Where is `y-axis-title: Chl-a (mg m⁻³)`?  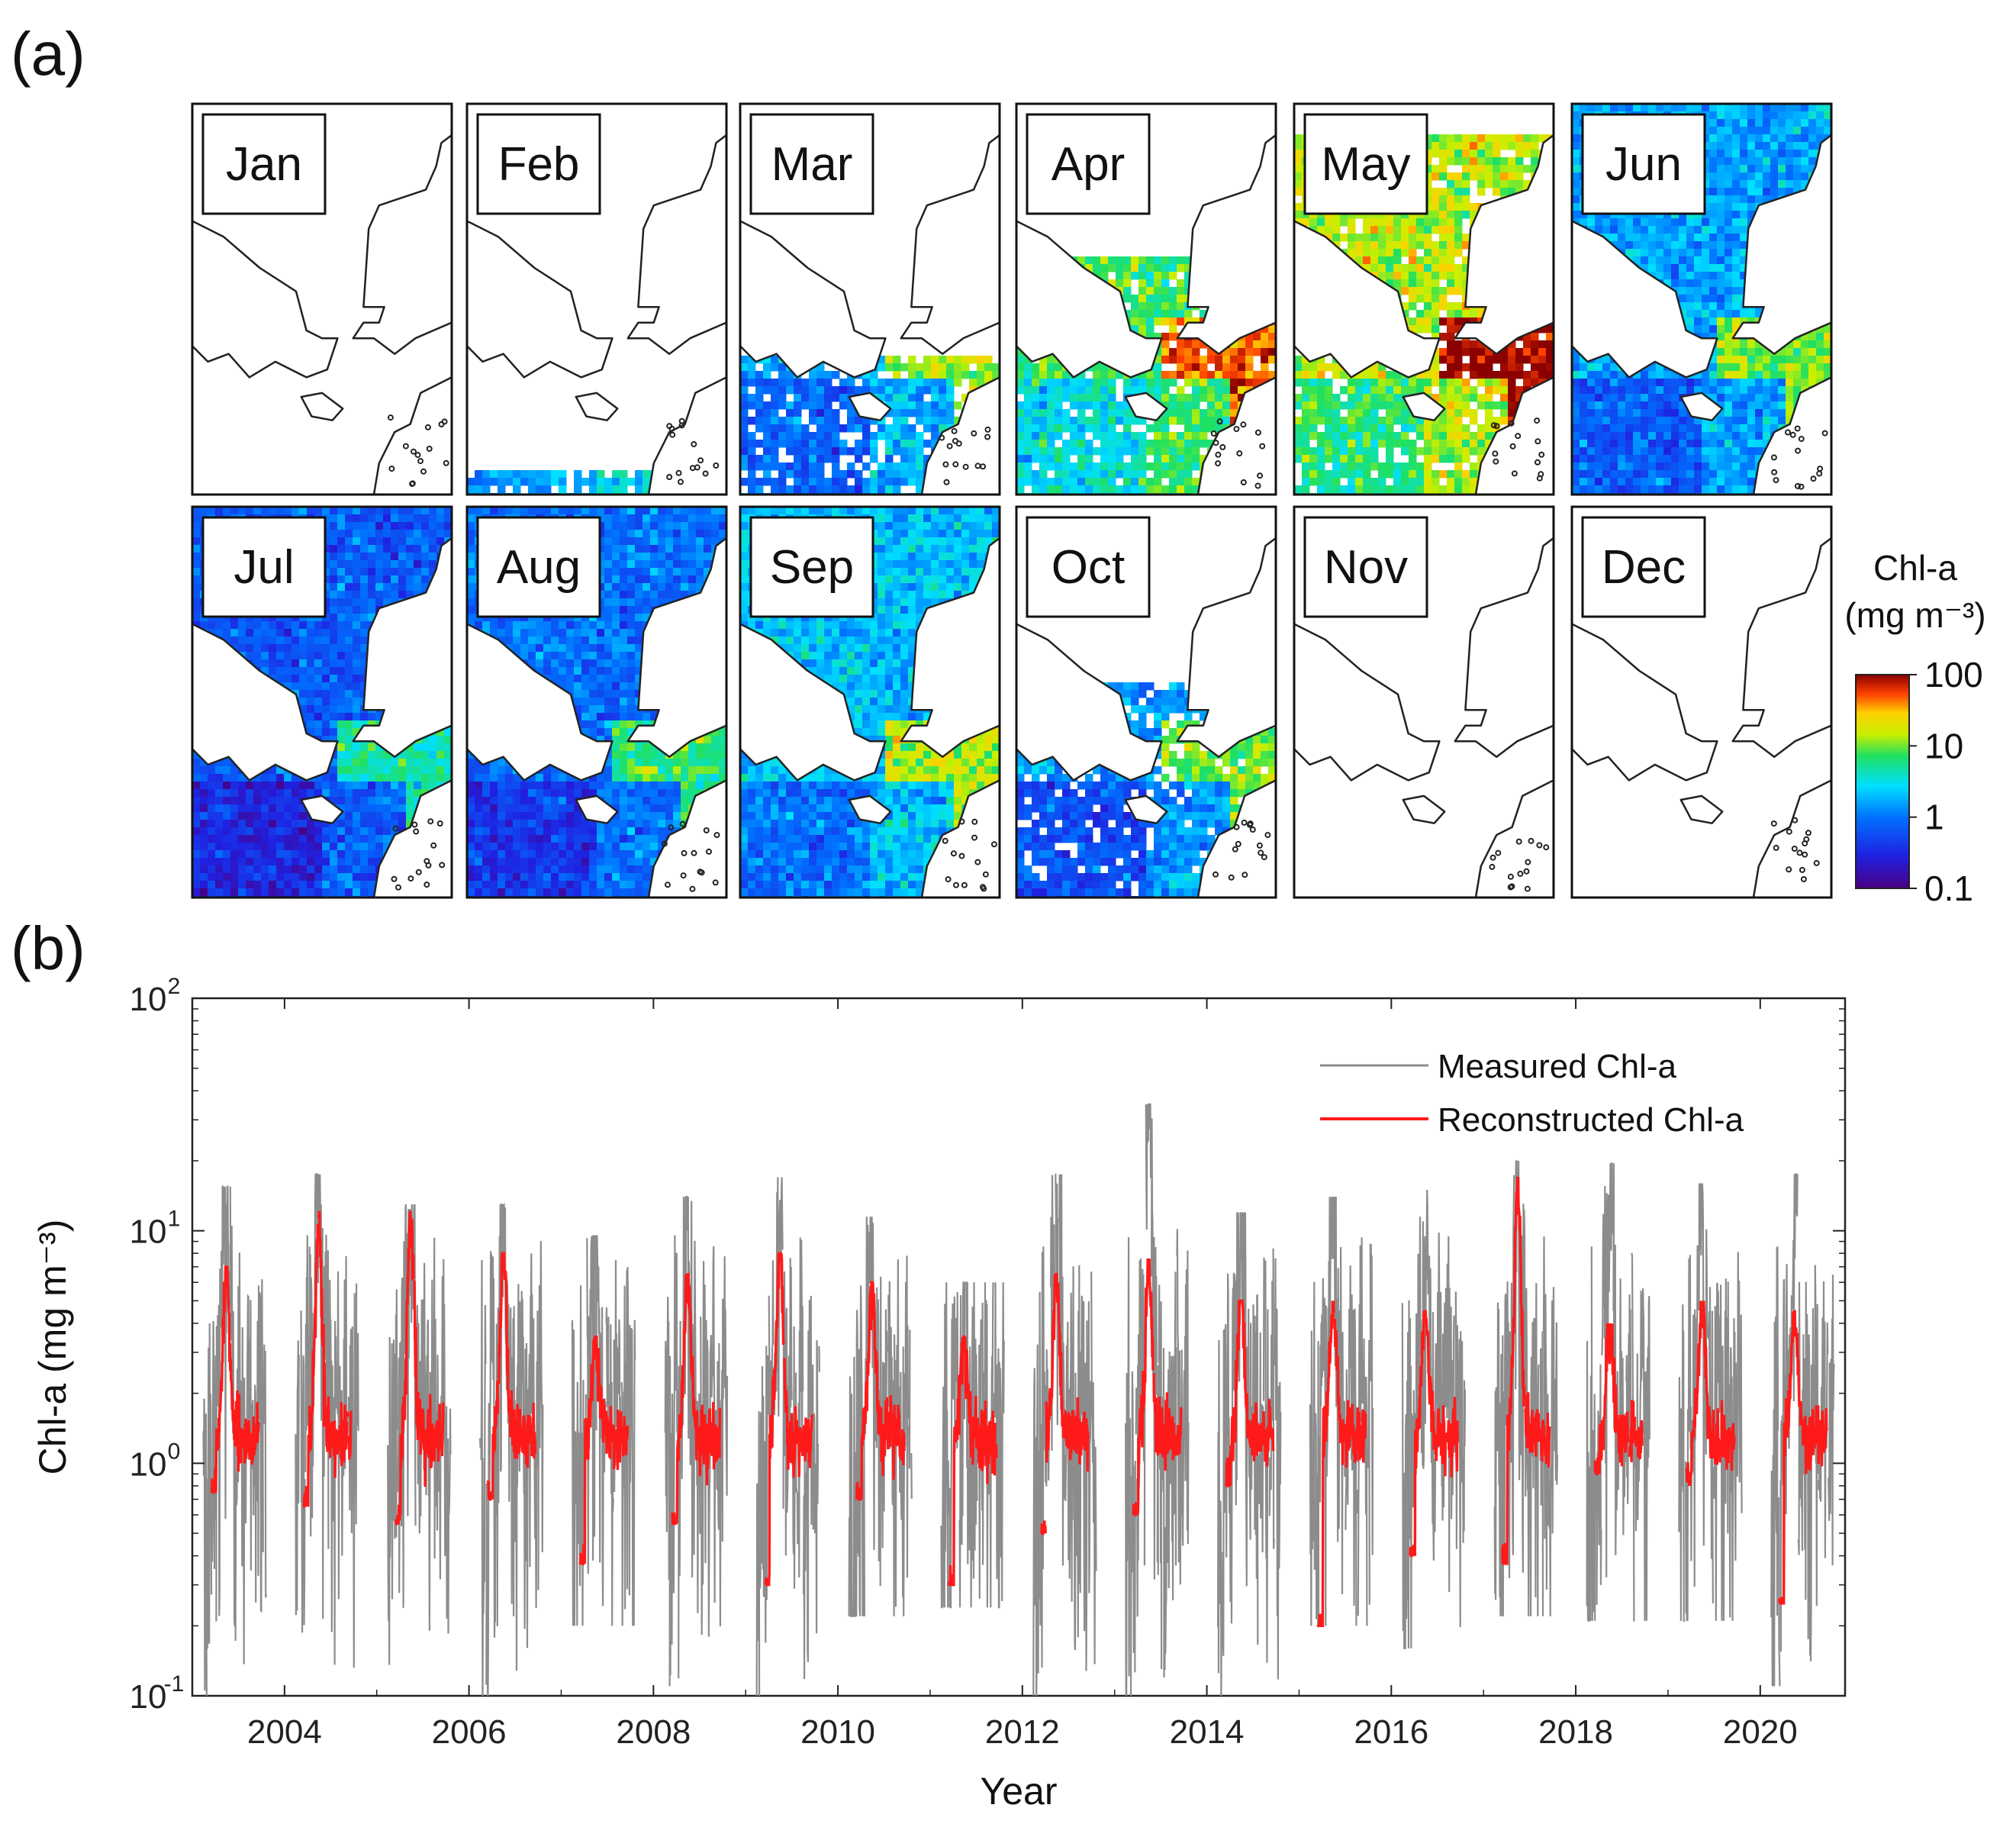
y-axis-title: Chl-a (mg m⁻³) is located at coordinates (52, 1347).